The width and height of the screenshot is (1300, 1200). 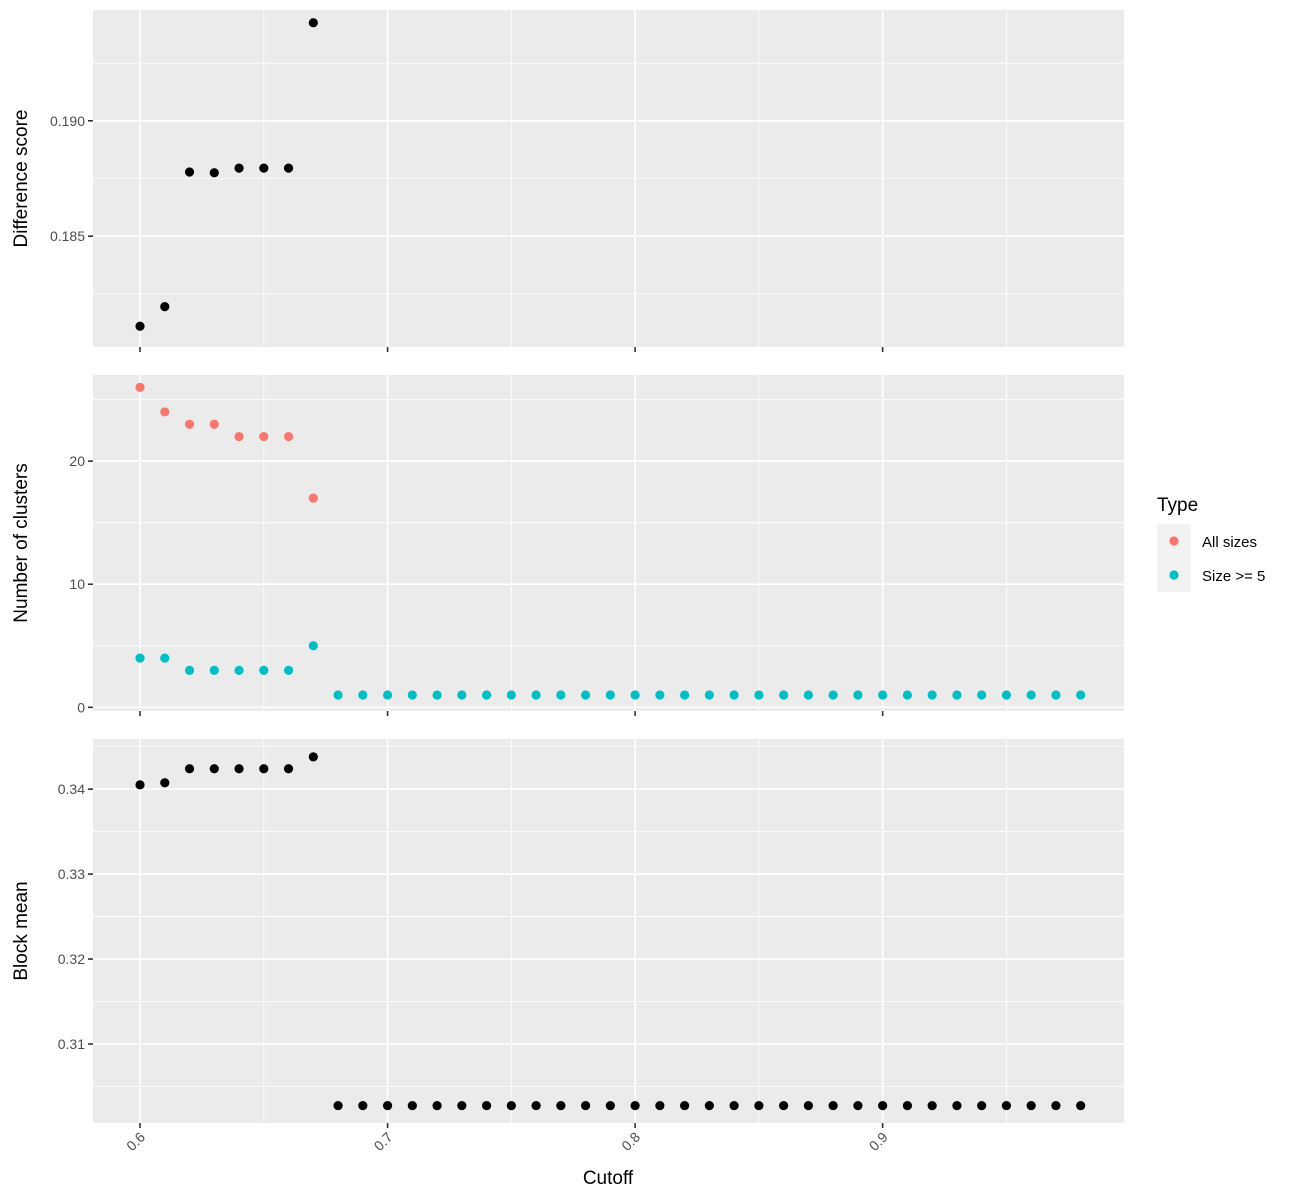 I want to click on series-all-sizes, so click(x=226, y=442).